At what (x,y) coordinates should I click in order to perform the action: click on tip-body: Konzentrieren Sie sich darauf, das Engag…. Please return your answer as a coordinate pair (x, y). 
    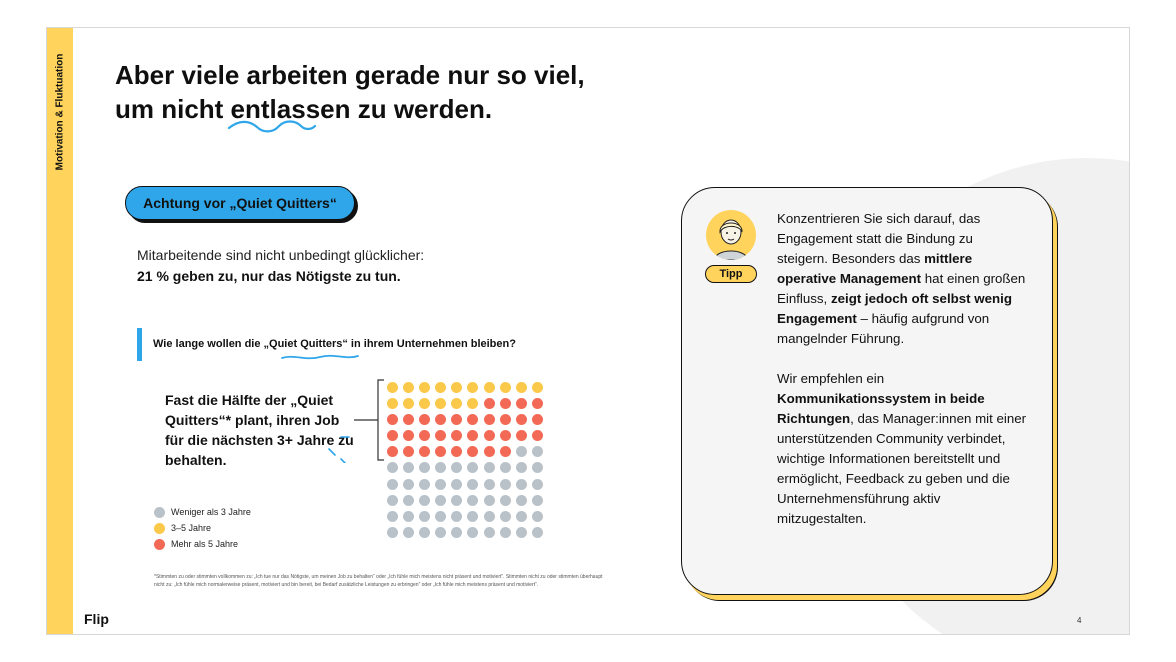
    Looking at the image, I should click on (902, 379).